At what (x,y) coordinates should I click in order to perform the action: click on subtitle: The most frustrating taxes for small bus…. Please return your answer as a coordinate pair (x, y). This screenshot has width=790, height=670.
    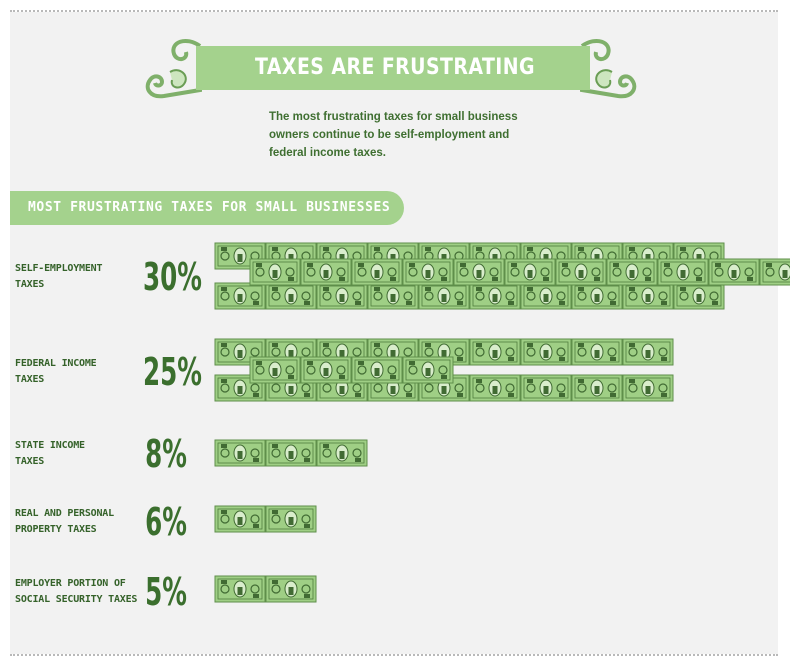
    Looking at the image, I should click on (400, 135).